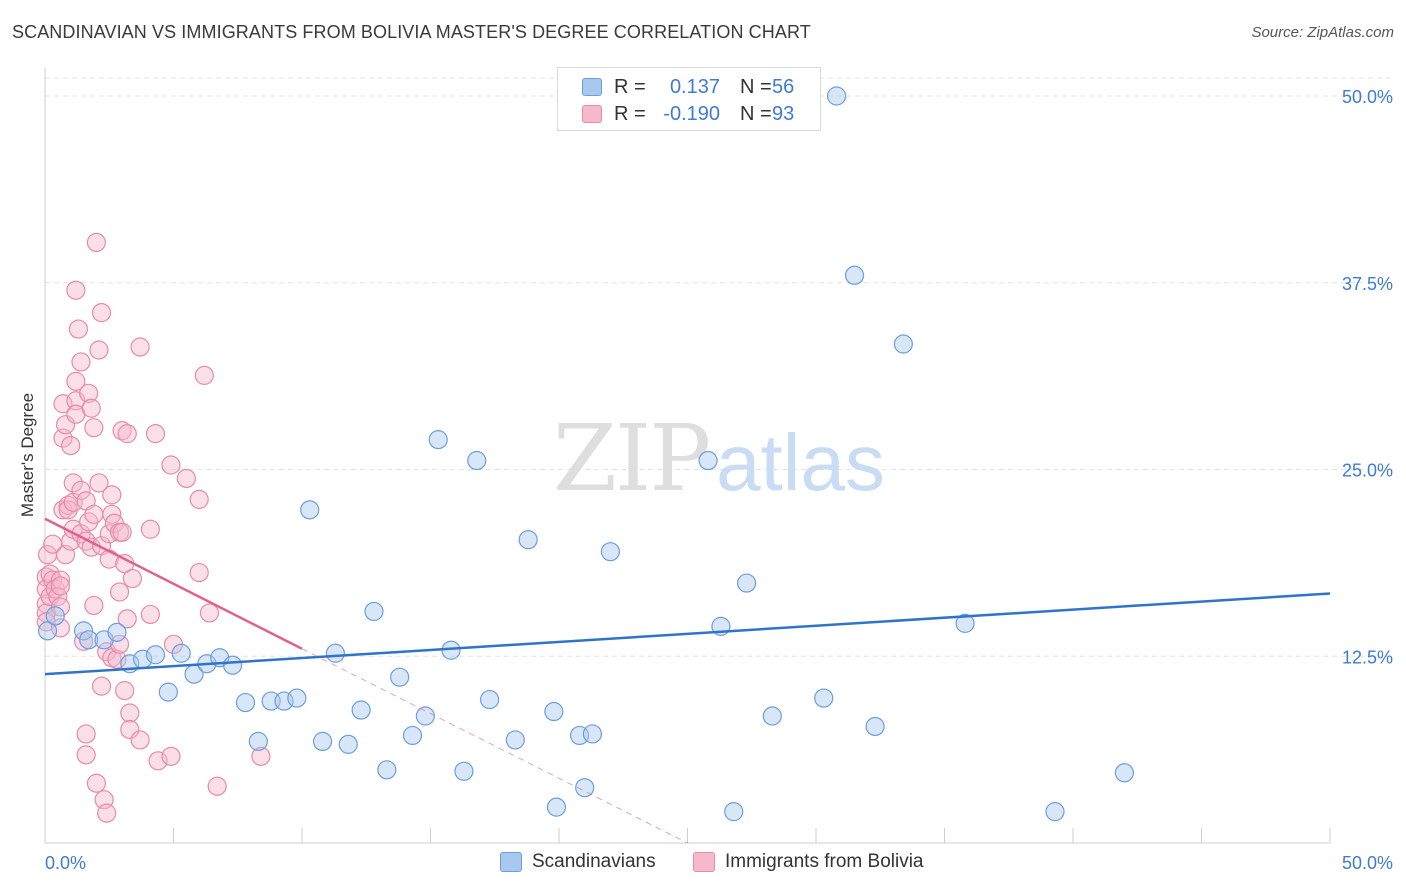 The height and width of the screenshot is (892, 1406). I want to click on y-tick-label: 50.0%, so click(1367, 97).